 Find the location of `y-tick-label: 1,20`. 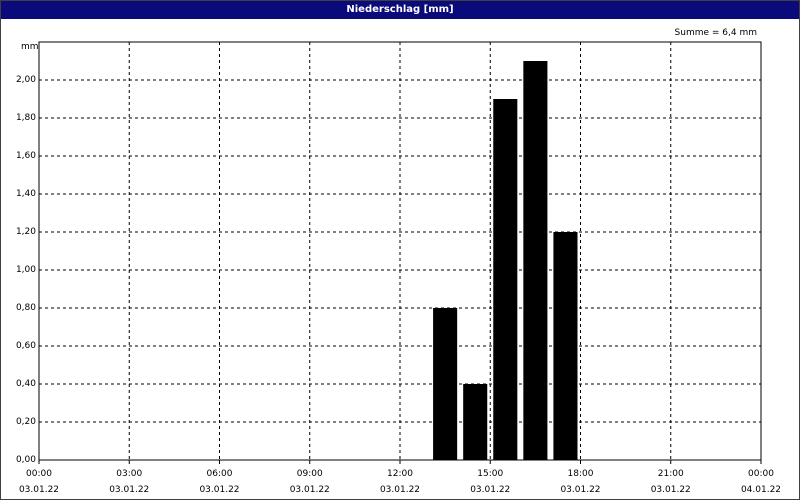

y-tick-label: 1,20 is located at coordinates (25, 232).